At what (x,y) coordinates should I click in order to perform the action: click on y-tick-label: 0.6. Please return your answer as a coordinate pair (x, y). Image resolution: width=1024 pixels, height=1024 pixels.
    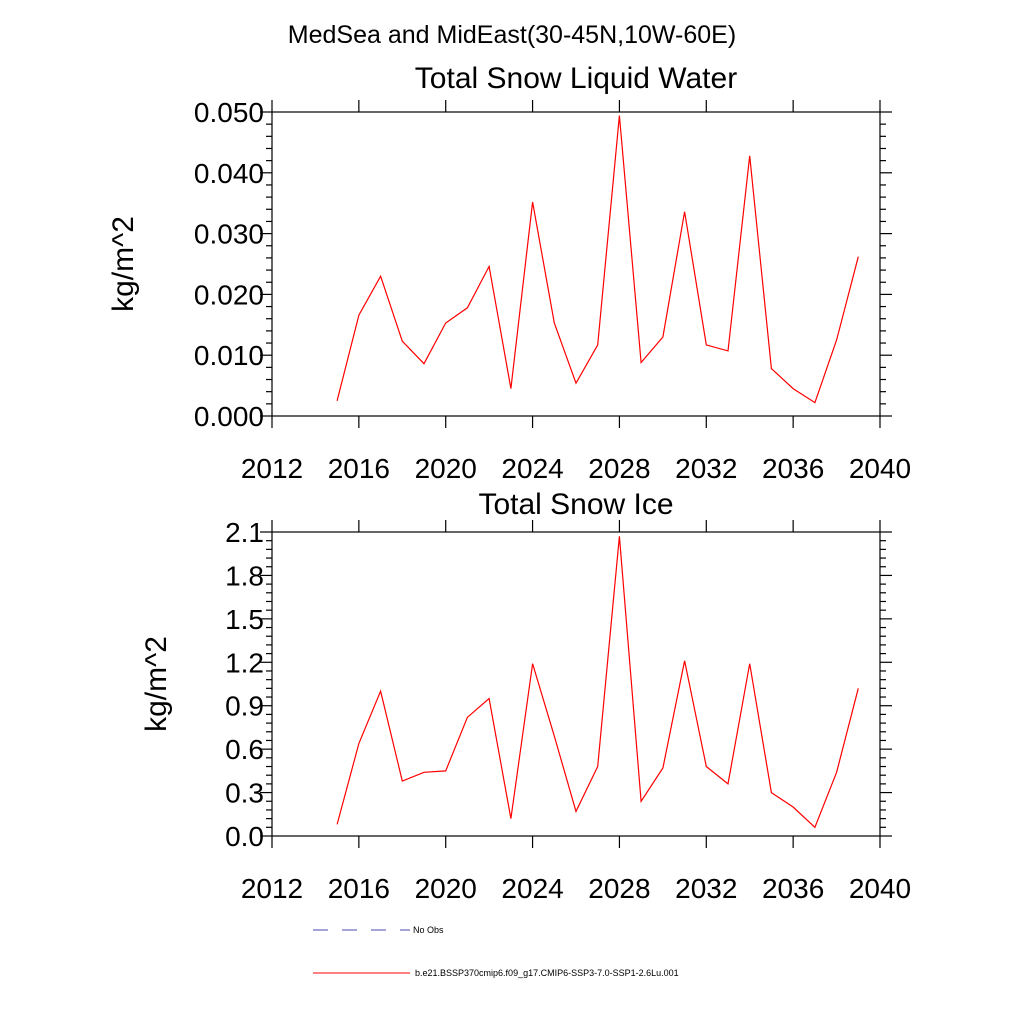
    Looking at the image, I should click on (244, 749).